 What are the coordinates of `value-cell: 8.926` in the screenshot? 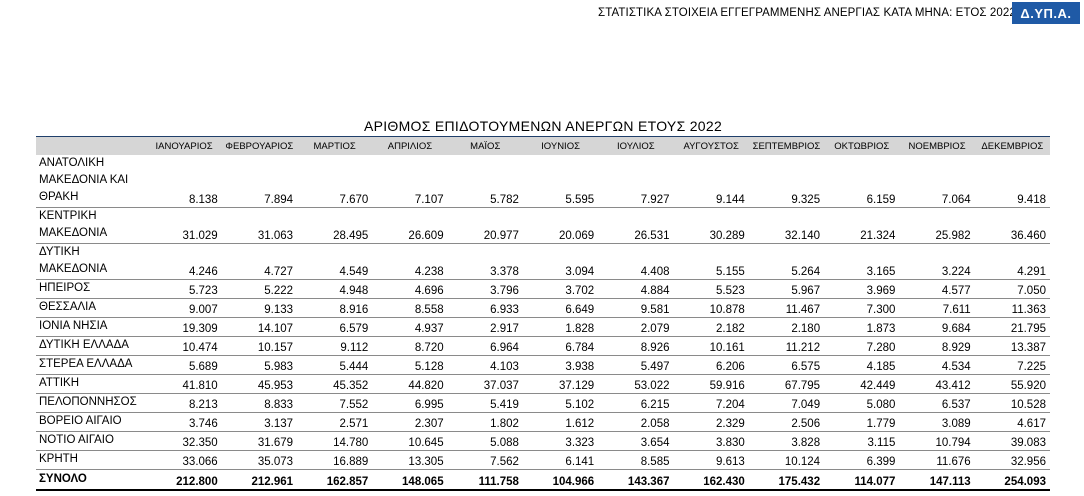 It's located at (636, 346).